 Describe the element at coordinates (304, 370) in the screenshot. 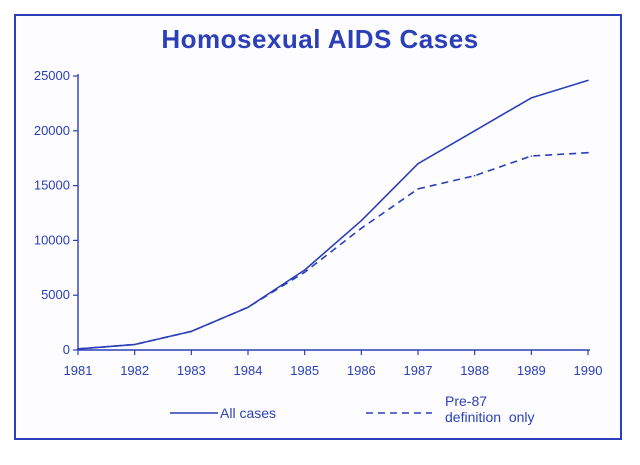

I see `x-tick-label: 1985` at that location.